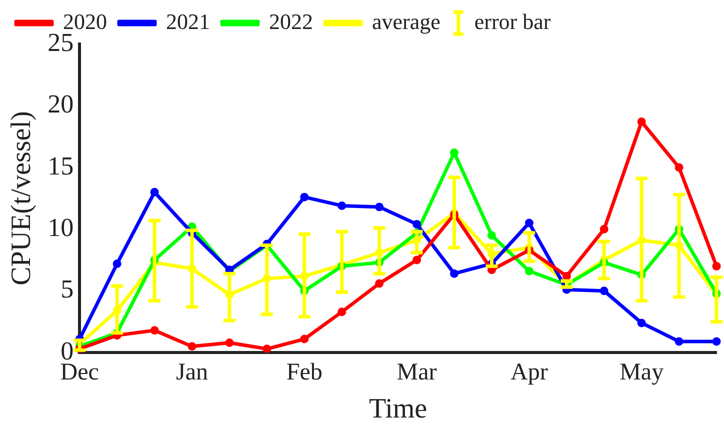 The image size is (724, 429). I want to click on legend-label: 2022, so click(291, 21).